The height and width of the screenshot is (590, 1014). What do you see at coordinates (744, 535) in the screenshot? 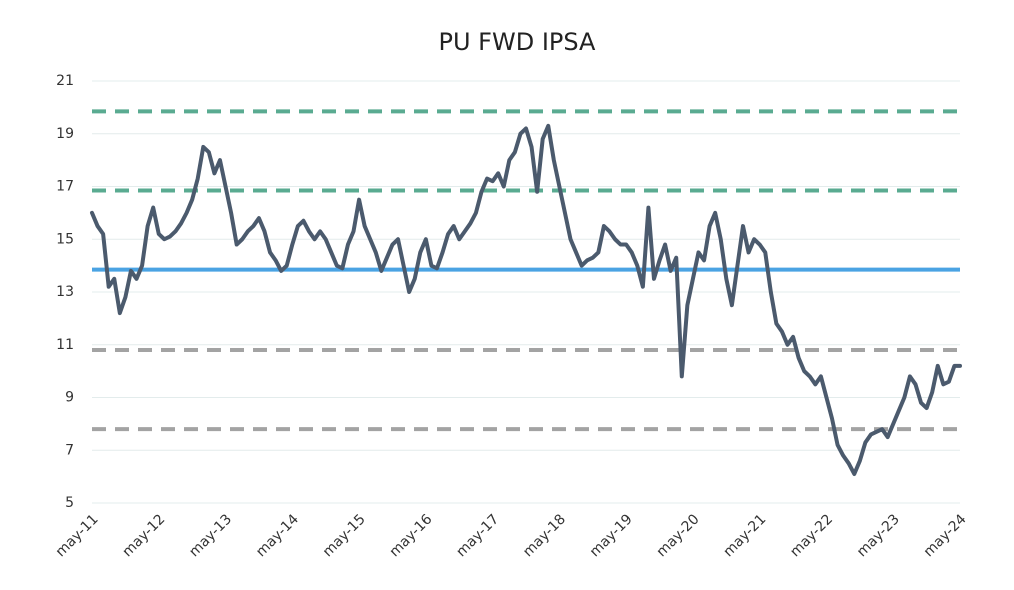
I see `x-tick-label: may-21` at bounding box center [744, 535].